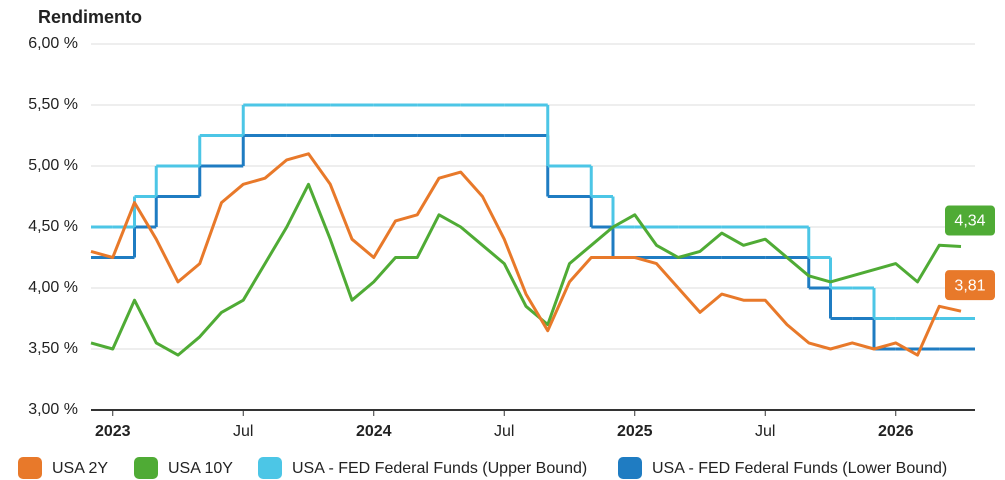  Describe the element at coordinates (635, 431) in the screenshot. I see `x-tick-label: 2025` at that location.